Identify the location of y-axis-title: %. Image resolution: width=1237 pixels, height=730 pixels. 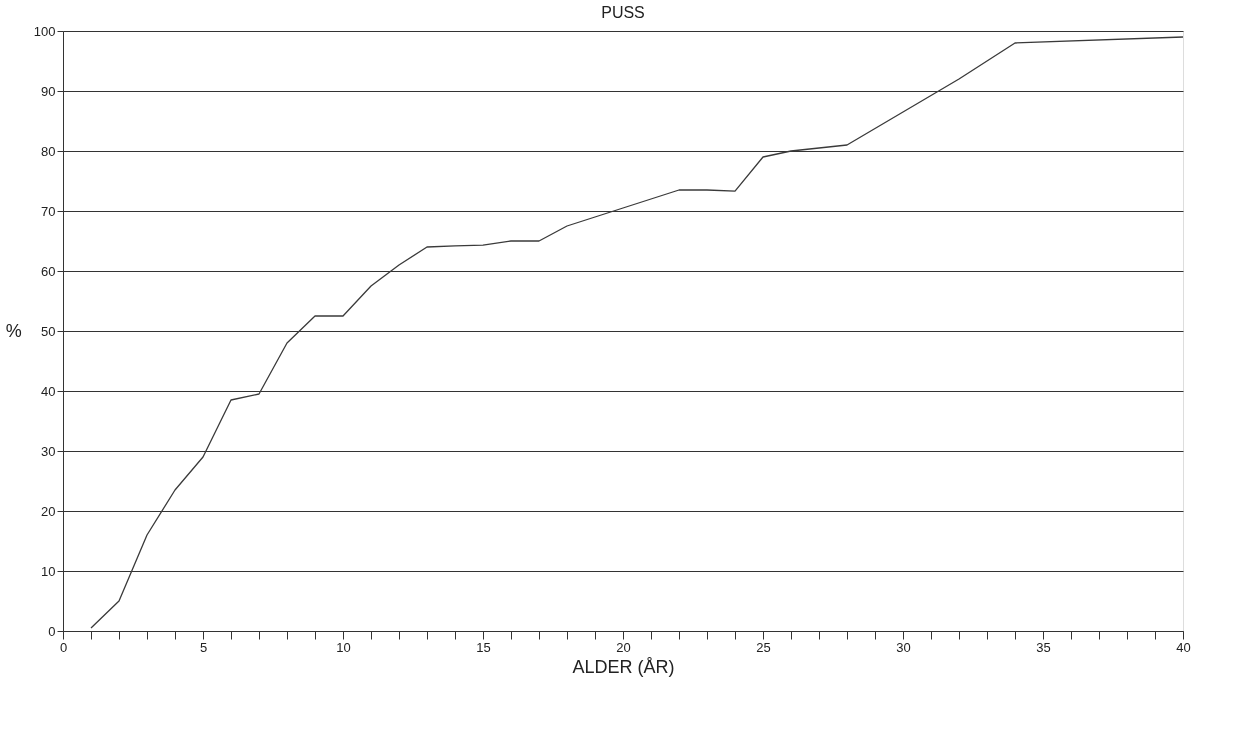
(13, 330).